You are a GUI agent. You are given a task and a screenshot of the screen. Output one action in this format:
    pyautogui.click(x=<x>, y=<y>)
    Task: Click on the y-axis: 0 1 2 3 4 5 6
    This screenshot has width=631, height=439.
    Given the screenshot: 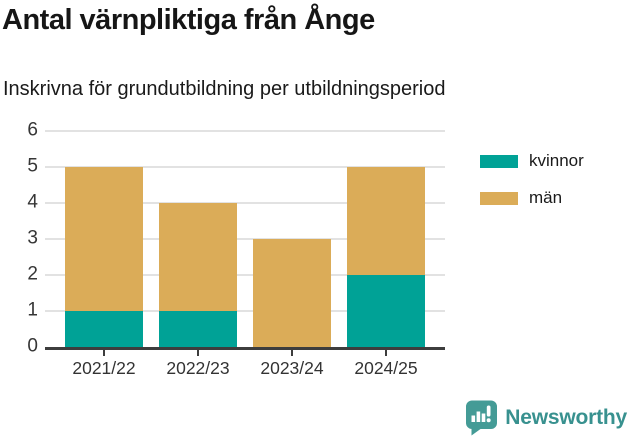 What is the action you would take?
    pyautogui.click(x=19, y=238)
    